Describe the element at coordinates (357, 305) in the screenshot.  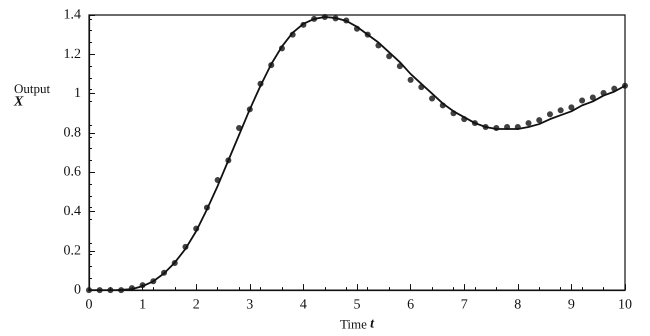
I see `x-tick-label: 5` at that location.